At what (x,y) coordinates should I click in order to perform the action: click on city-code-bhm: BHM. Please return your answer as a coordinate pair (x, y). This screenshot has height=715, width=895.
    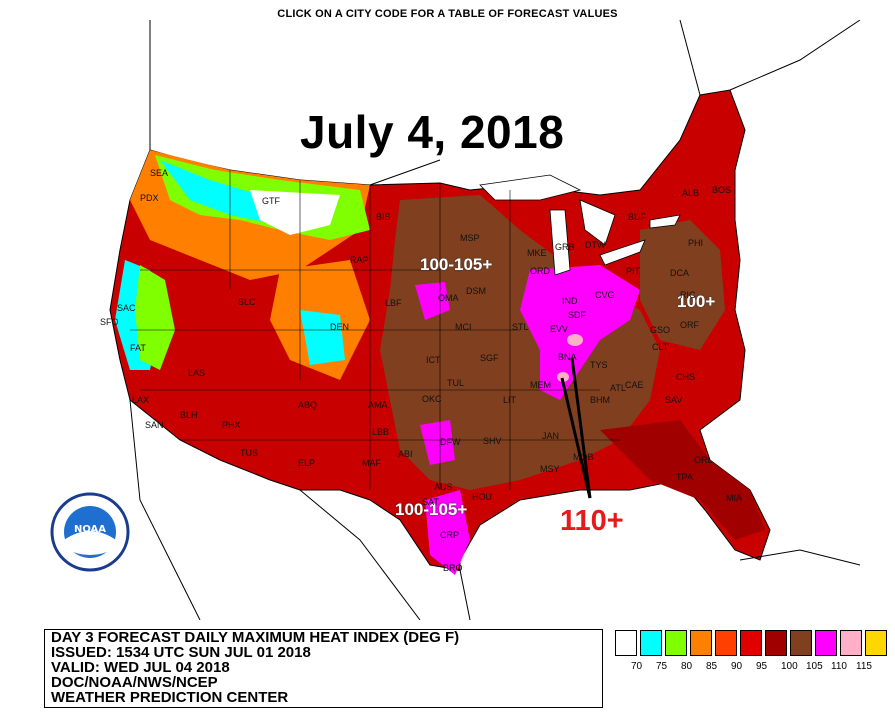
    Looking at the image, I should click on (600, 400).